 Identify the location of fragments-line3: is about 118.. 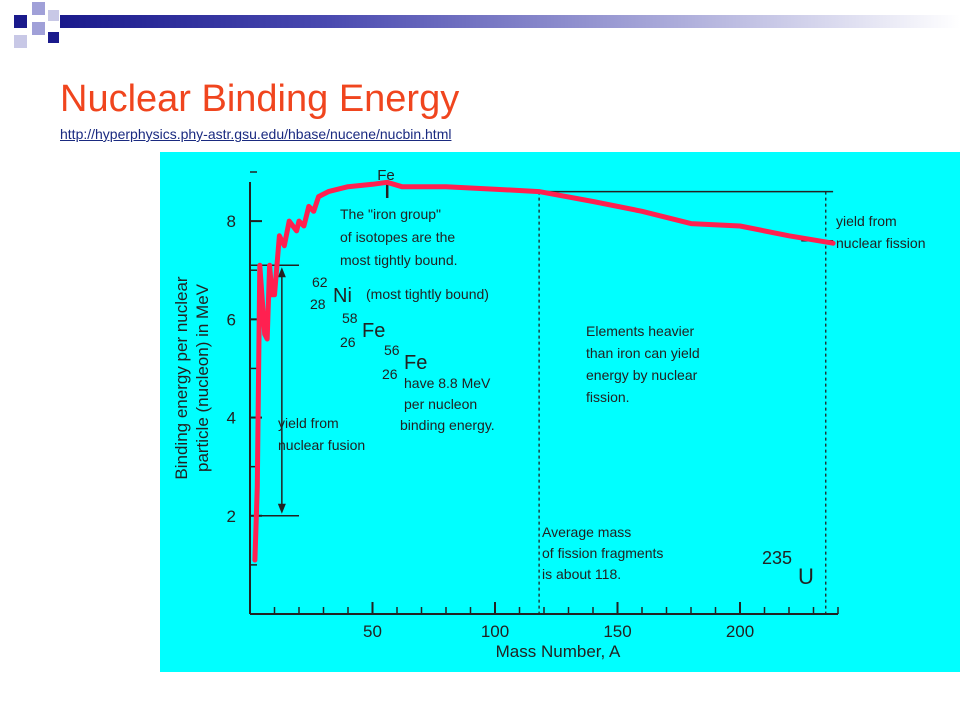
(581, 574).